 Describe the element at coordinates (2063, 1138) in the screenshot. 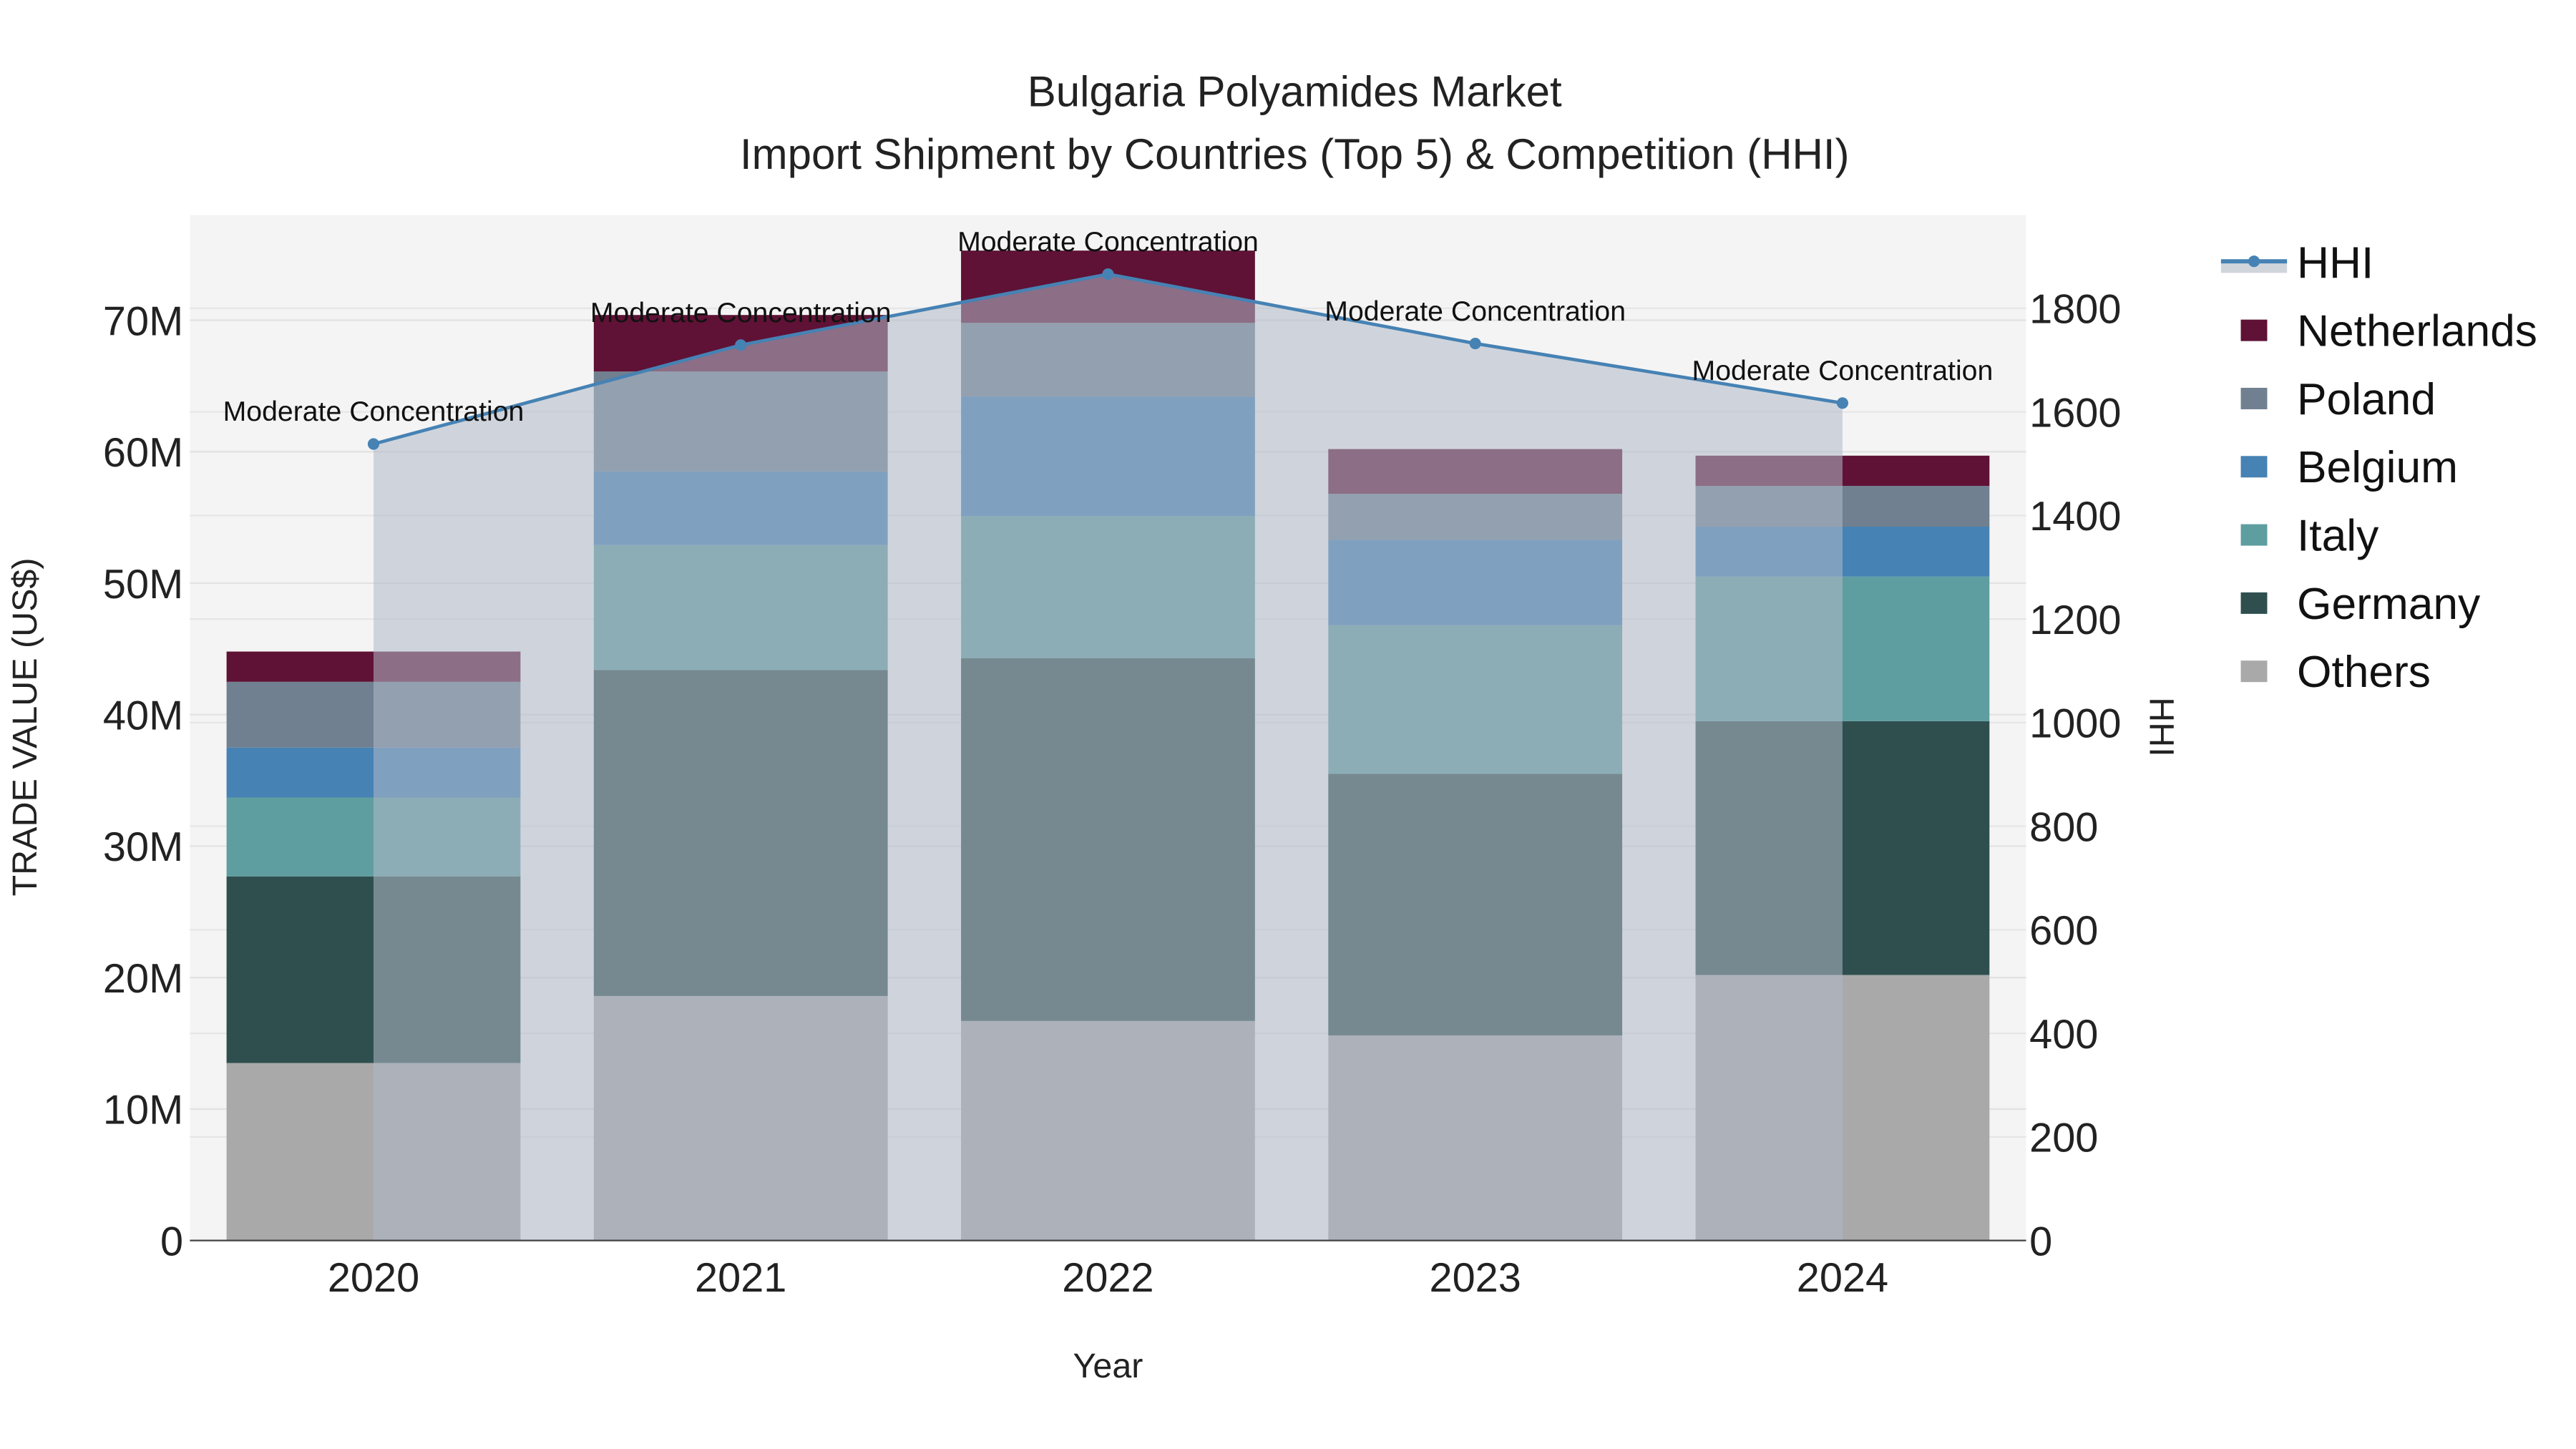

I see `y2-tick-label: 200` at that location.